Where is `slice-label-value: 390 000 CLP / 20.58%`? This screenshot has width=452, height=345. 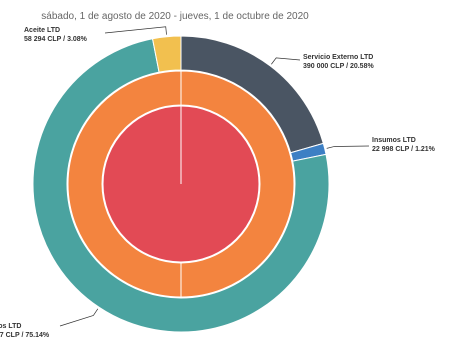 slice-label-value: 390 000 CLP / 20.58% is located at coordinates (338, 66).